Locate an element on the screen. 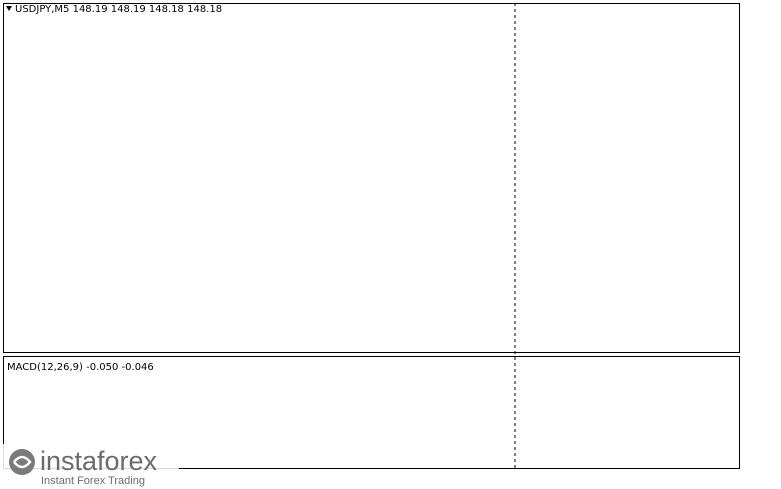  watermark-icon is located at coordinates (22, 462).